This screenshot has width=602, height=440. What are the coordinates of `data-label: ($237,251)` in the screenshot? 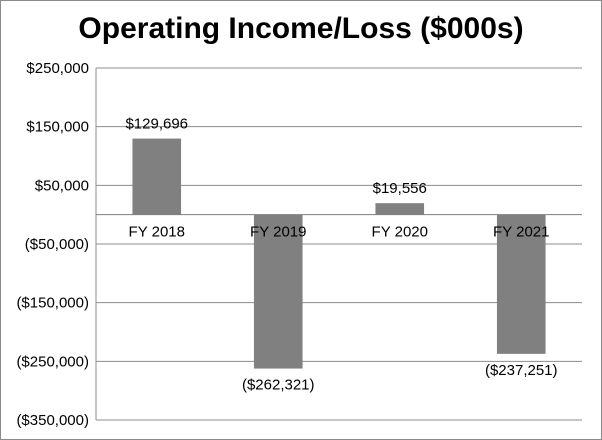 It's located at (521, 370).